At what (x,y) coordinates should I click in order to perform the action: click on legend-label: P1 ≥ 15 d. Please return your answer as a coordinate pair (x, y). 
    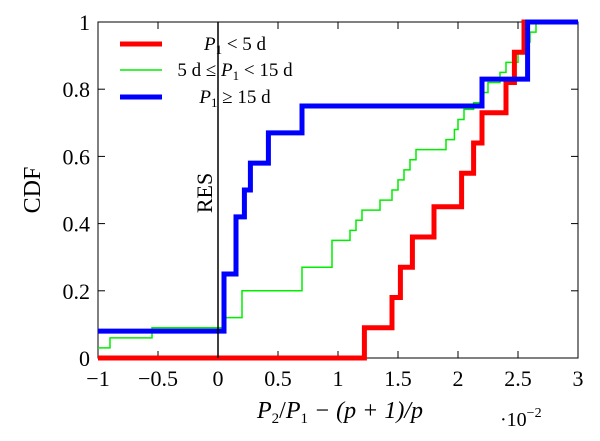
    Looking at the image, I should click on (234, 98).